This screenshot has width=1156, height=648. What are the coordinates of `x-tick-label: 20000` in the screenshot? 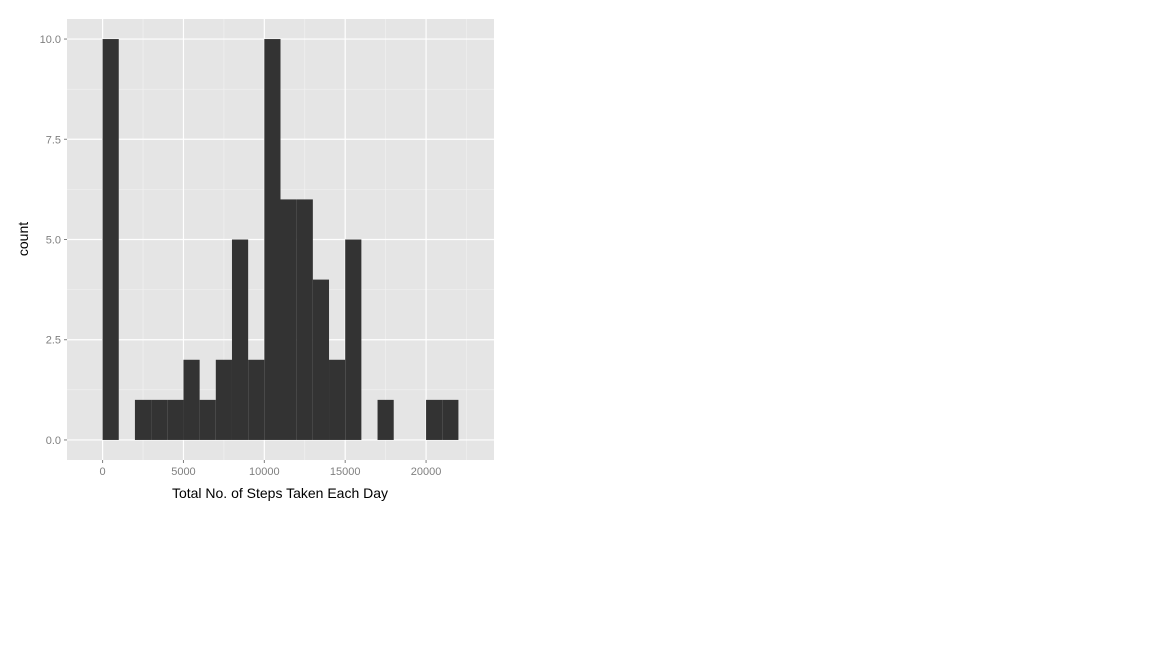 It's located at (426, 472).